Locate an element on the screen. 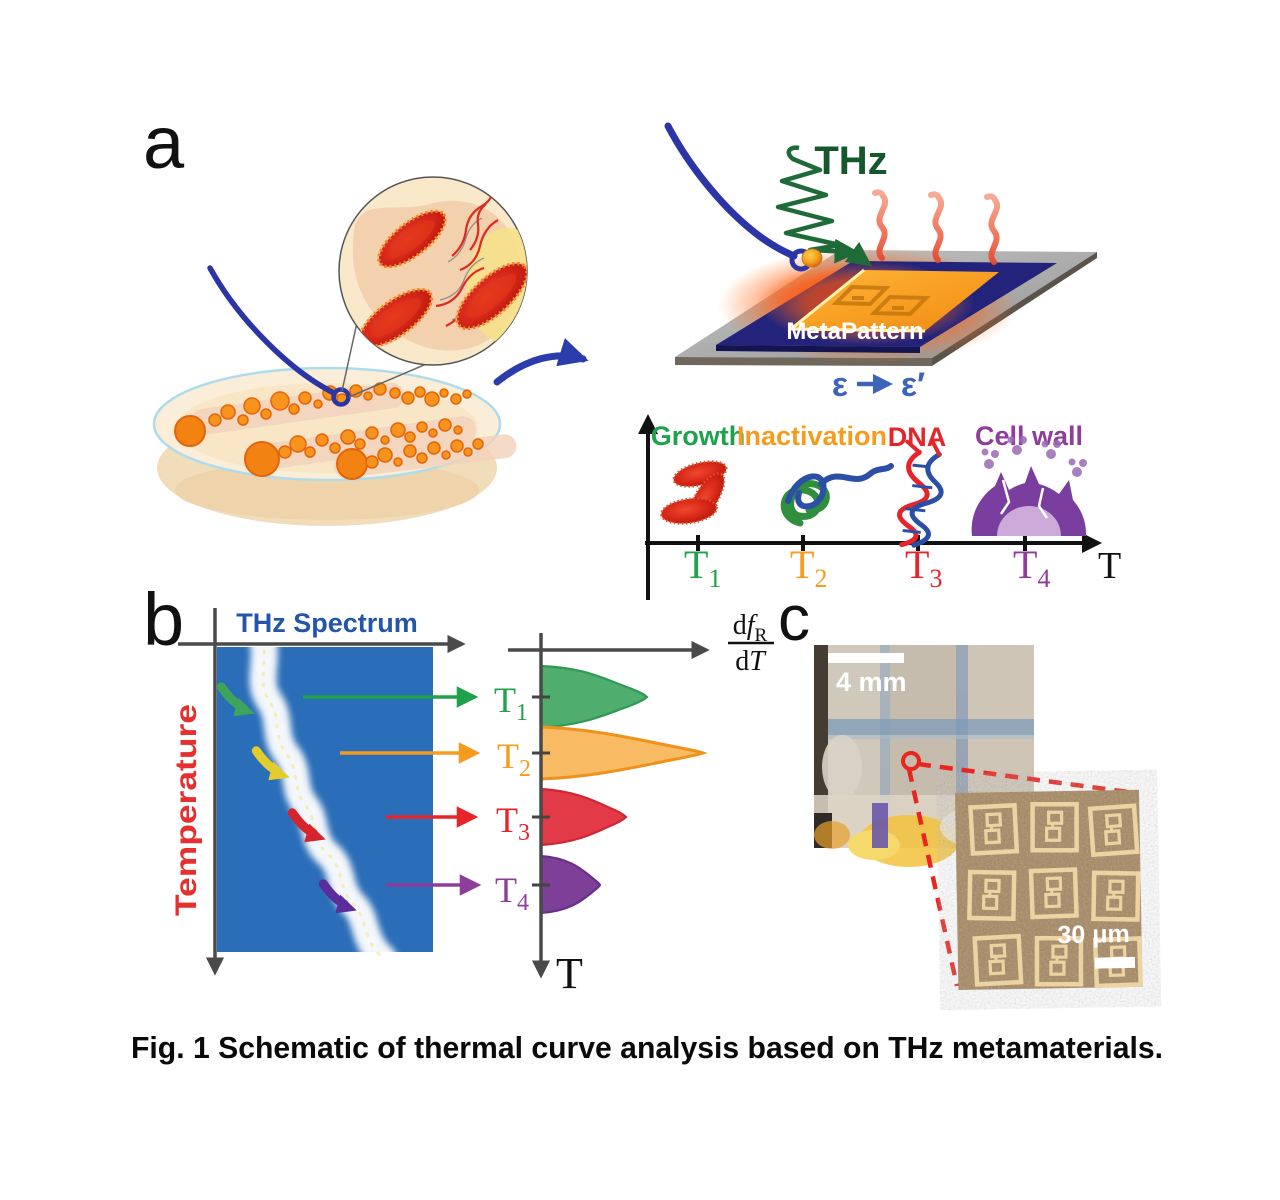  spectrum-title: THz Spectrum is located at coordinates (327, 623).